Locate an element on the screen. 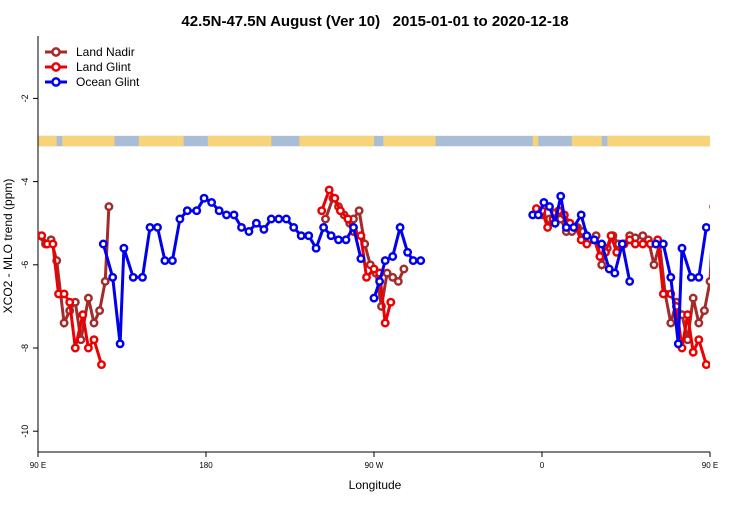 This screenshot has width=750, height=505. legend-label: Ocean Glint is located at coordinates (108, 82).